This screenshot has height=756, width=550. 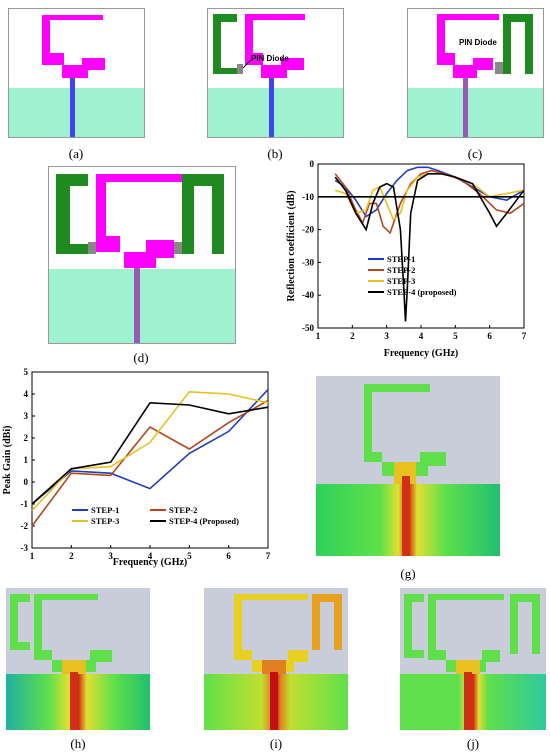 I want to click on pin-diode-right, so click(x=178, y=248).